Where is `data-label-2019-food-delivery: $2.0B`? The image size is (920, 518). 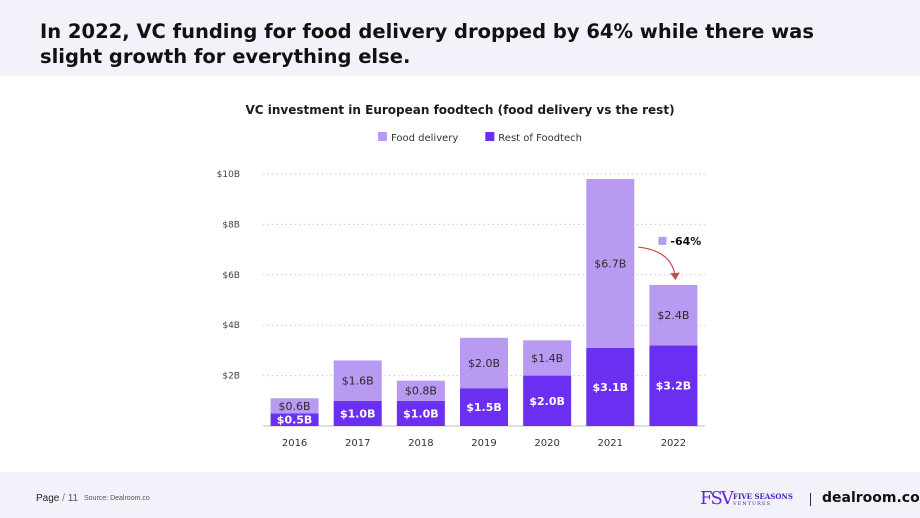 data-label-2019-food-delivery: $2.0B is located at coordinates (484, 363).